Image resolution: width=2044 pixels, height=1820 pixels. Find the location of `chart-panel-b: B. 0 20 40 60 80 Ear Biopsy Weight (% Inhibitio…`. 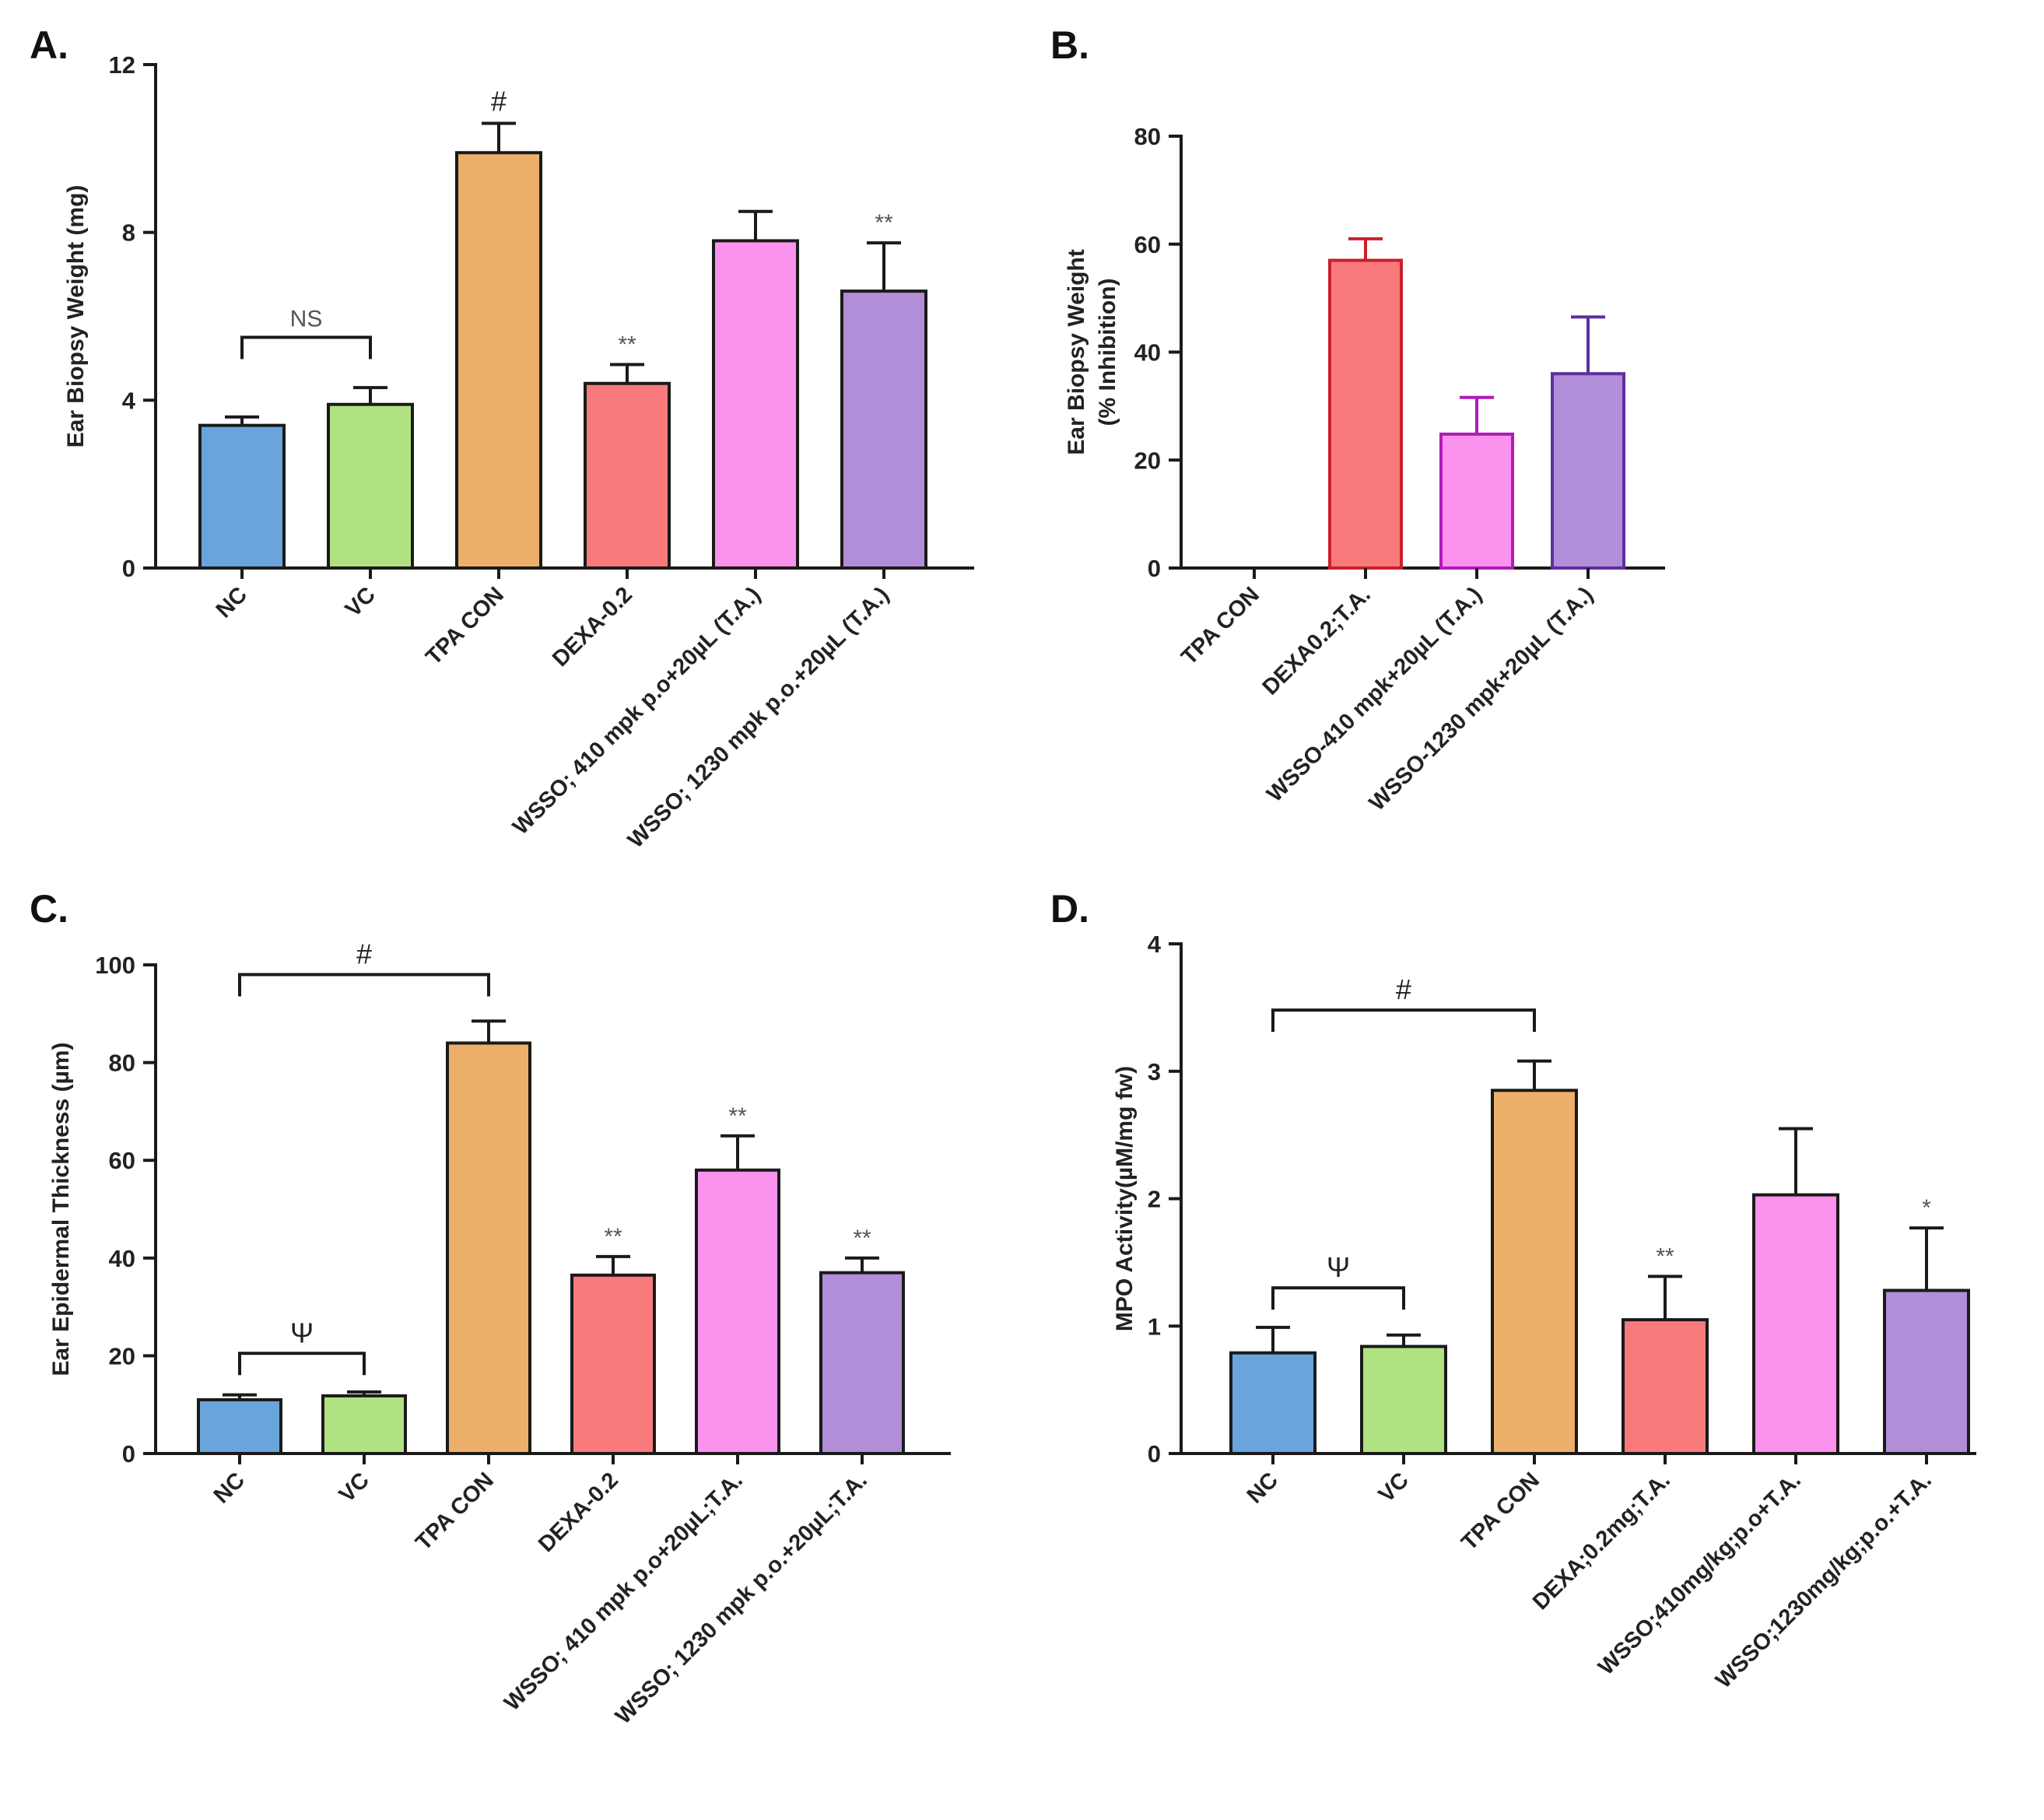

chart-panel-b: B. 0 20 40 60 80 Ear Biopsy Weight (% Inhibitio… is located at coordinates (1358, 419).